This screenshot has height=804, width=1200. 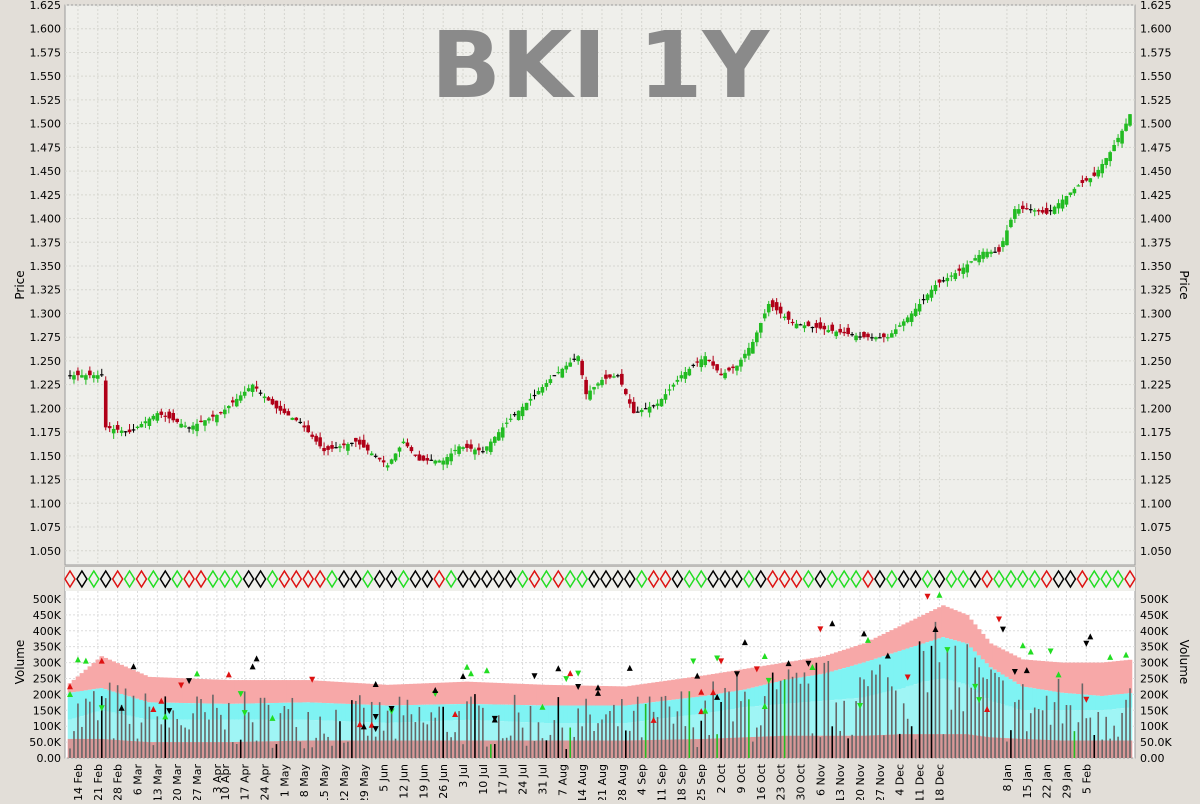 What do you see at coordinates (1184, 284) in the screenshot?
I see `price-axis-title-right: Price` at bounding box center [1184, 284].